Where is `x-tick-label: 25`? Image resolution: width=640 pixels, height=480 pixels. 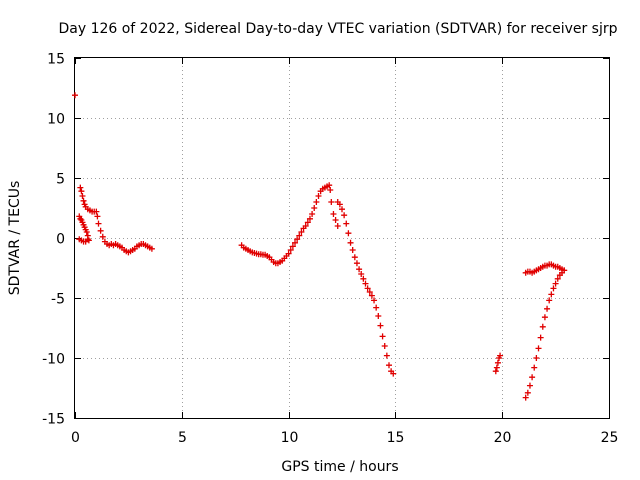 x-tick-label: 25 is located at coordinates (610, 438).